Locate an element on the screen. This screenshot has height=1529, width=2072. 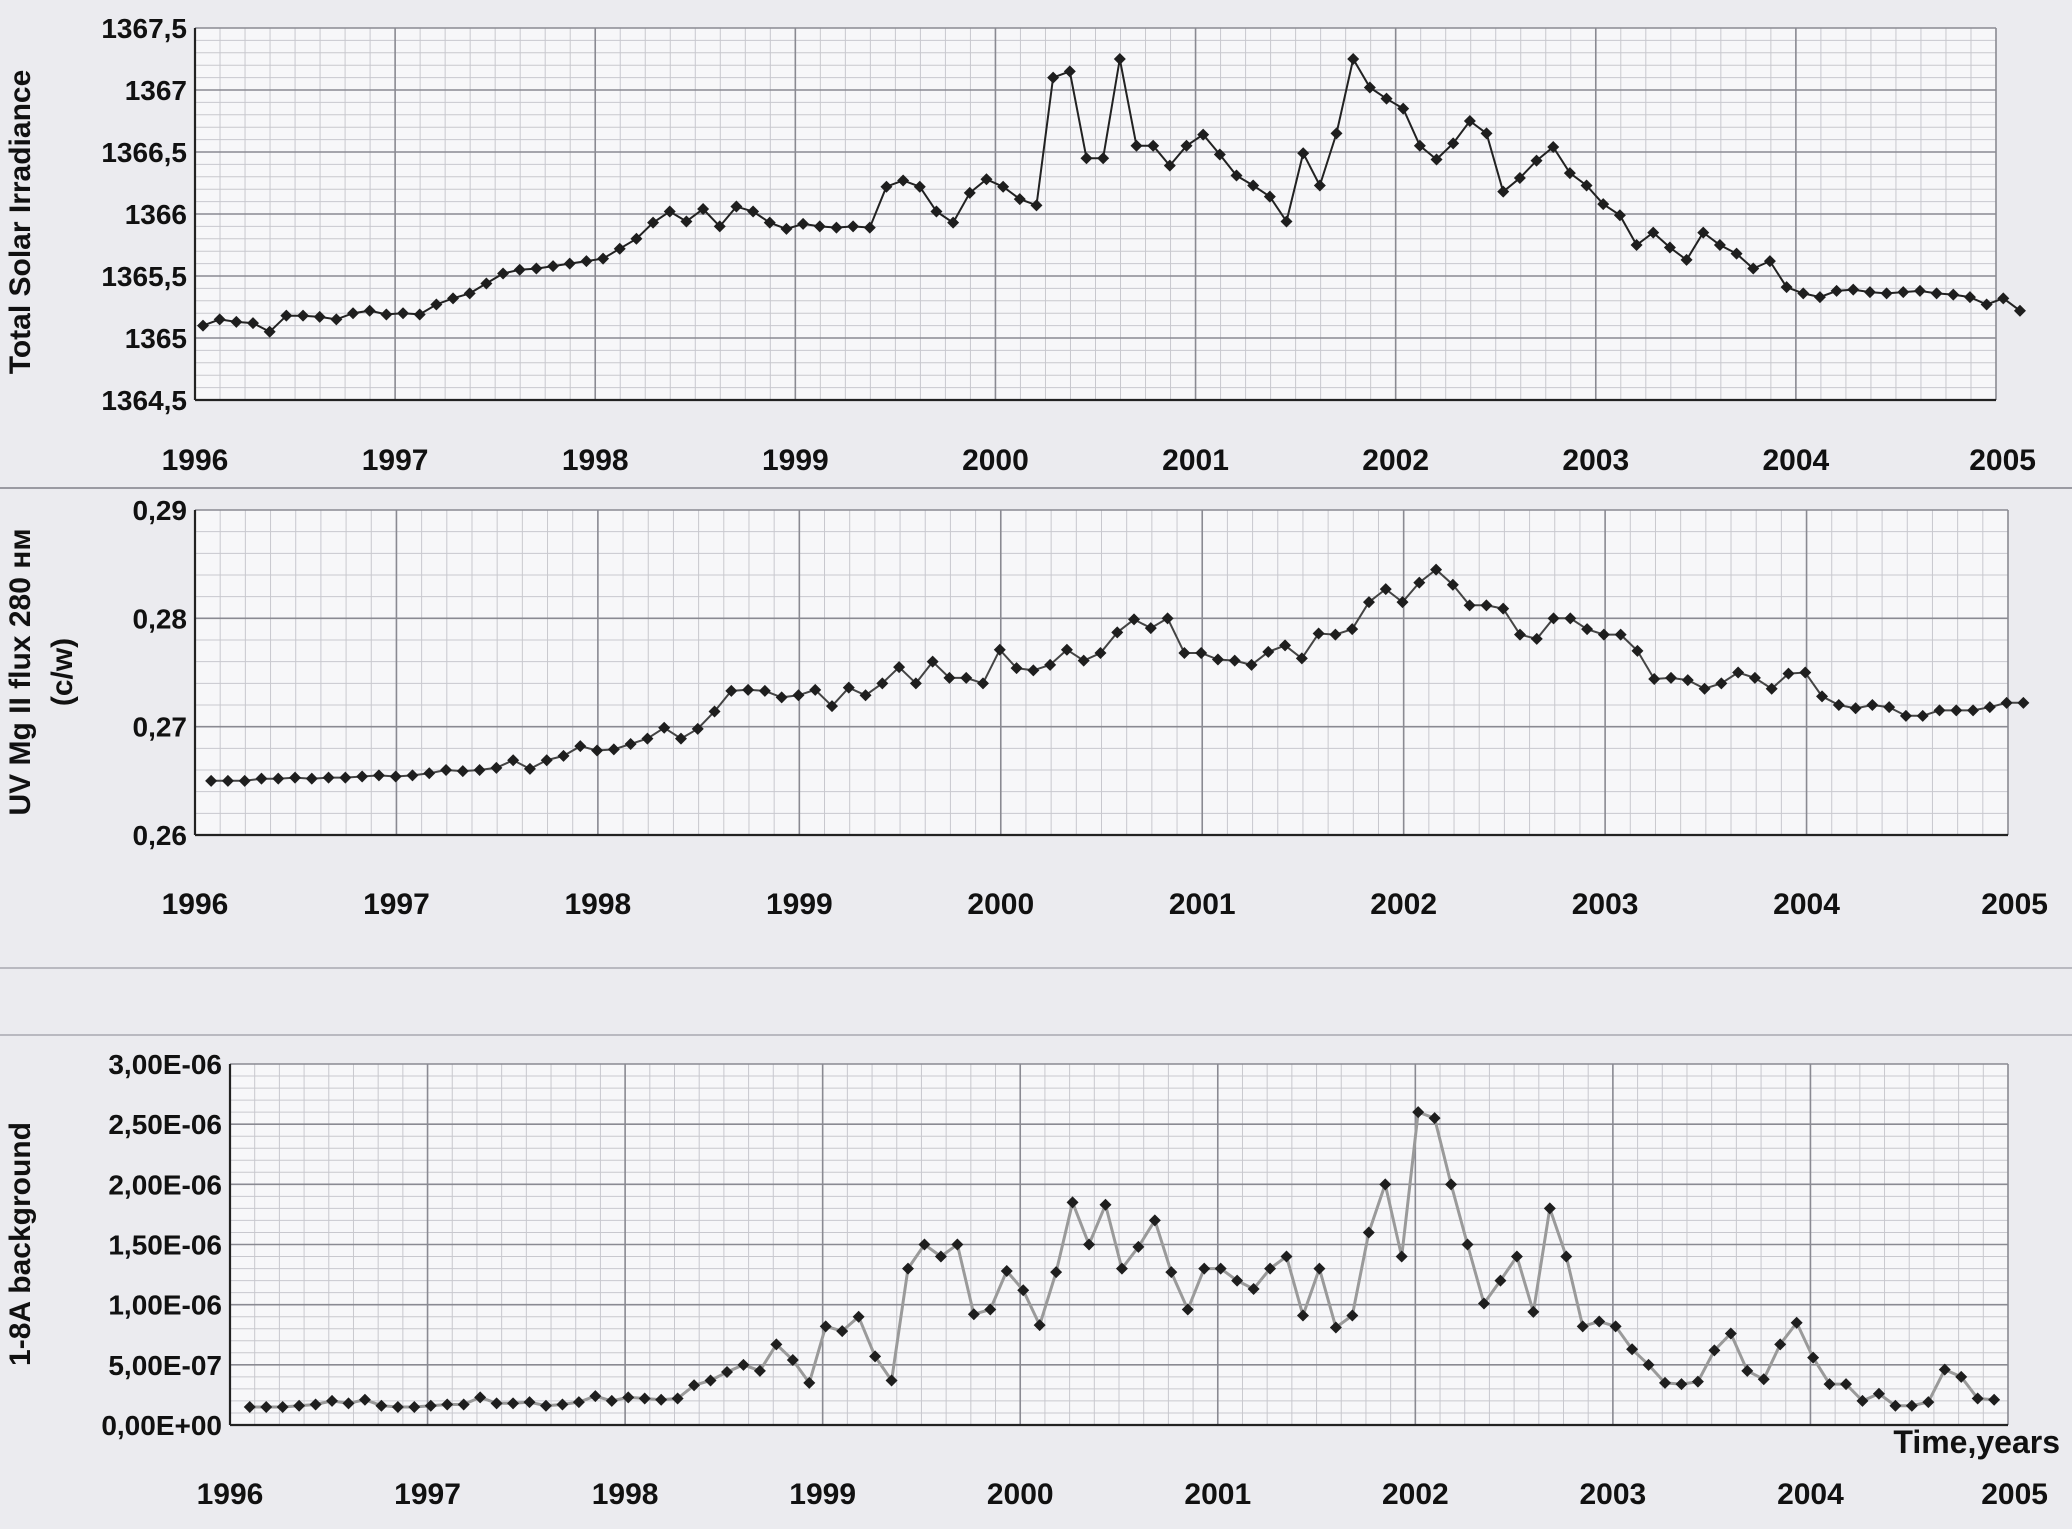
y-tick-label: 1364,5 is located at coordinates (144, 400).